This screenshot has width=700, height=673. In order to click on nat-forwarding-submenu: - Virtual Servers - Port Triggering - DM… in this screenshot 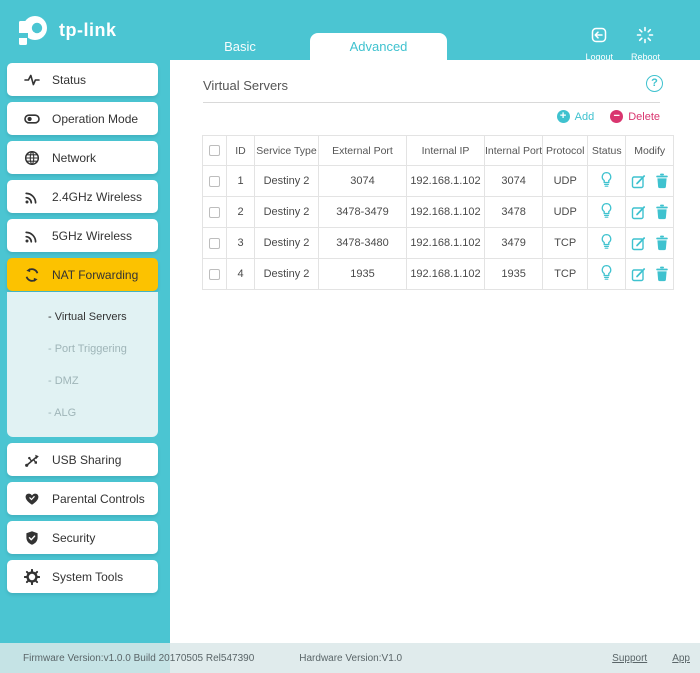, I will do `click(82, 364)`.